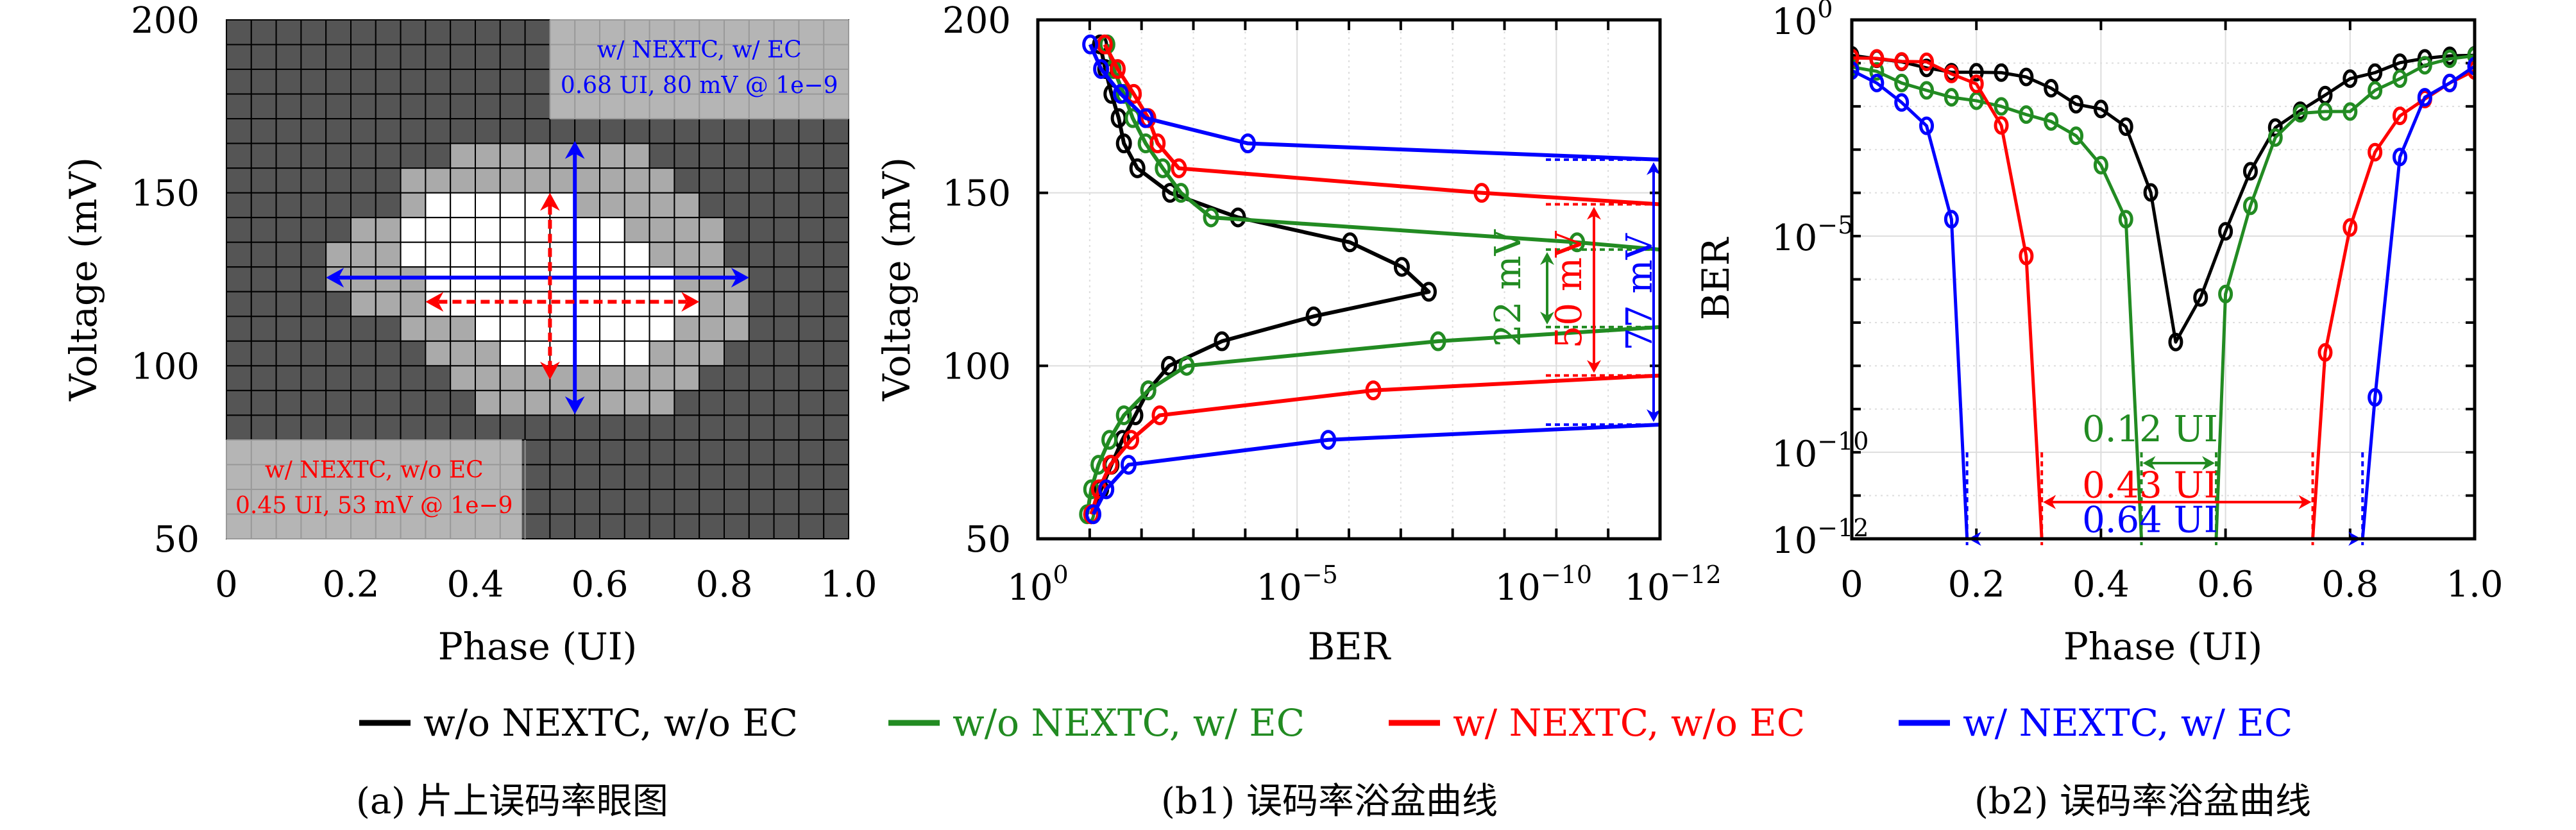 The image size is (2576, 830). I want to click on tick-exponent: −10, so click(1566, 575).